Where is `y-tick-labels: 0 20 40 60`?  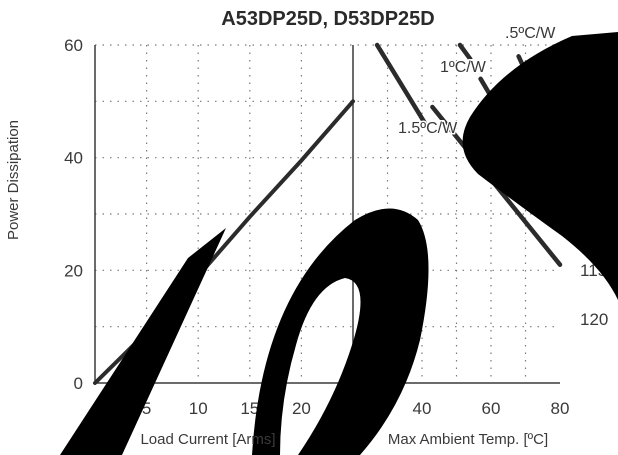 y-tick-labels: 0 20 40 60 is located at coordinates (73, 214).